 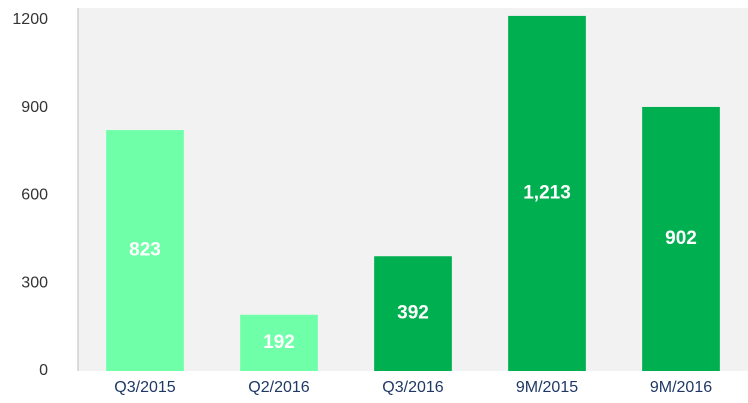 I want to click on x-tick-label: 9M/2015, so click(x=547, y=387).